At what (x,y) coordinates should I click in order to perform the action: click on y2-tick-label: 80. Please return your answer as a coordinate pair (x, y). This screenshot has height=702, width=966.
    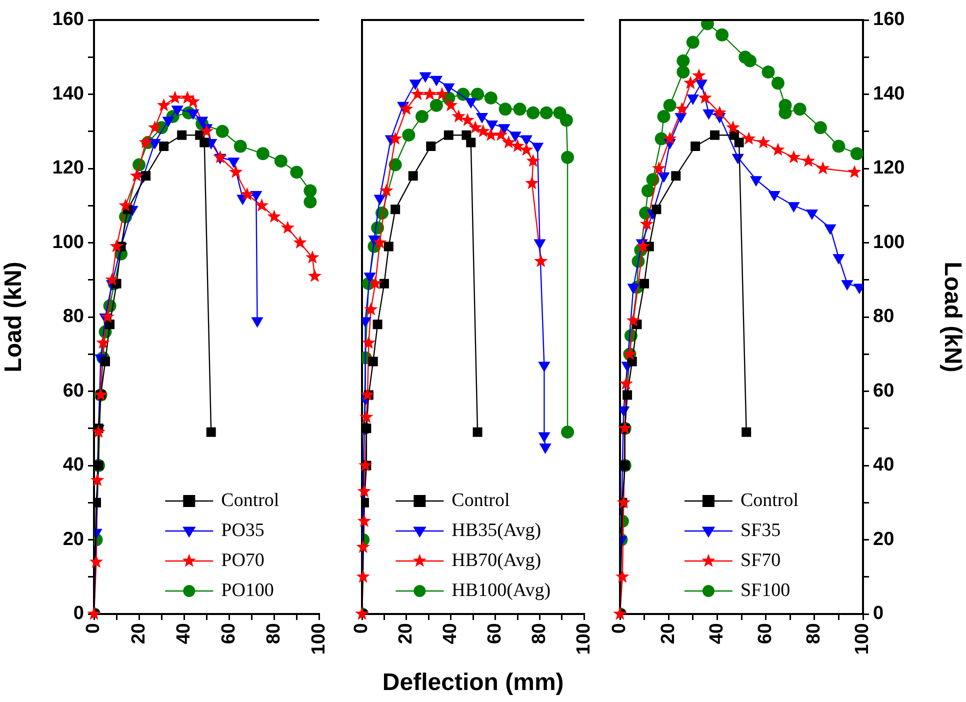
    Looking at the image, I should click on (883, 317).